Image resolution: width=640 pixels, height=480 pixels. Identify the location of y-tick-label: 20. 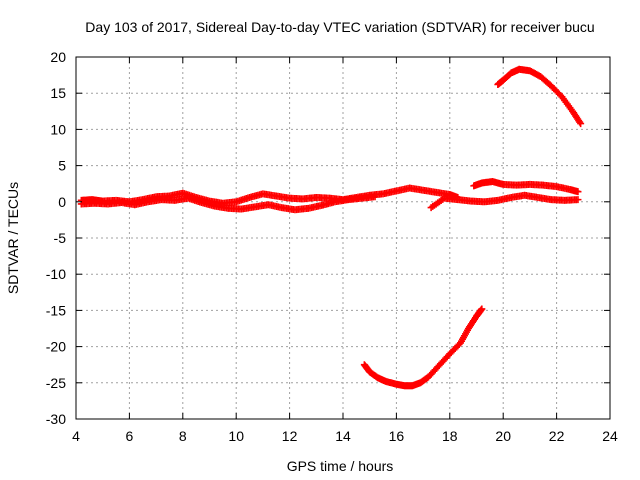
(58, 57).